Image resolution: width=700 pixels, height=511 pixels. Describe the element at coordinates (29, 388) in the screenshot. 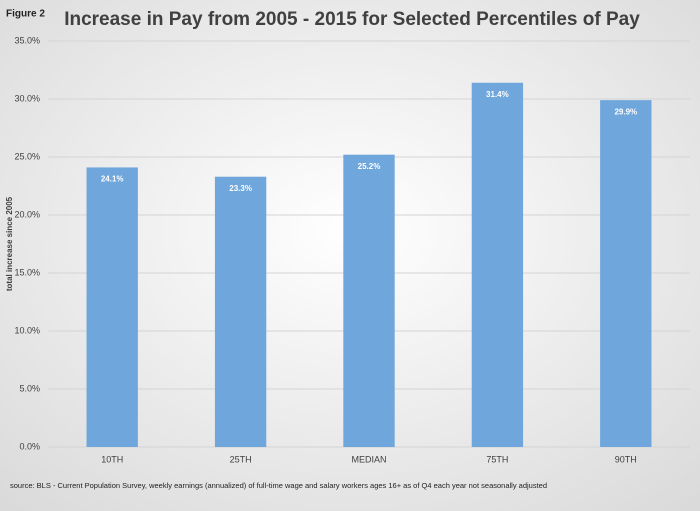

I see `y-tick-label: 5.0%` at that location.